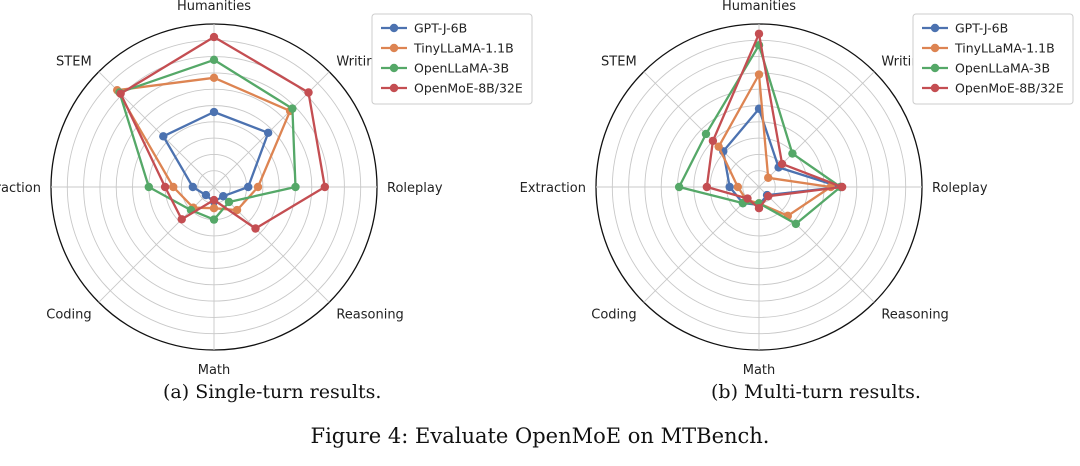 This screenshot has height=466, width=1080. What do you see at coordinates (258, 187) in the screenshot?
I see `point-tinyllama-1-1b-roleplay` at bounding box center [258, 187].